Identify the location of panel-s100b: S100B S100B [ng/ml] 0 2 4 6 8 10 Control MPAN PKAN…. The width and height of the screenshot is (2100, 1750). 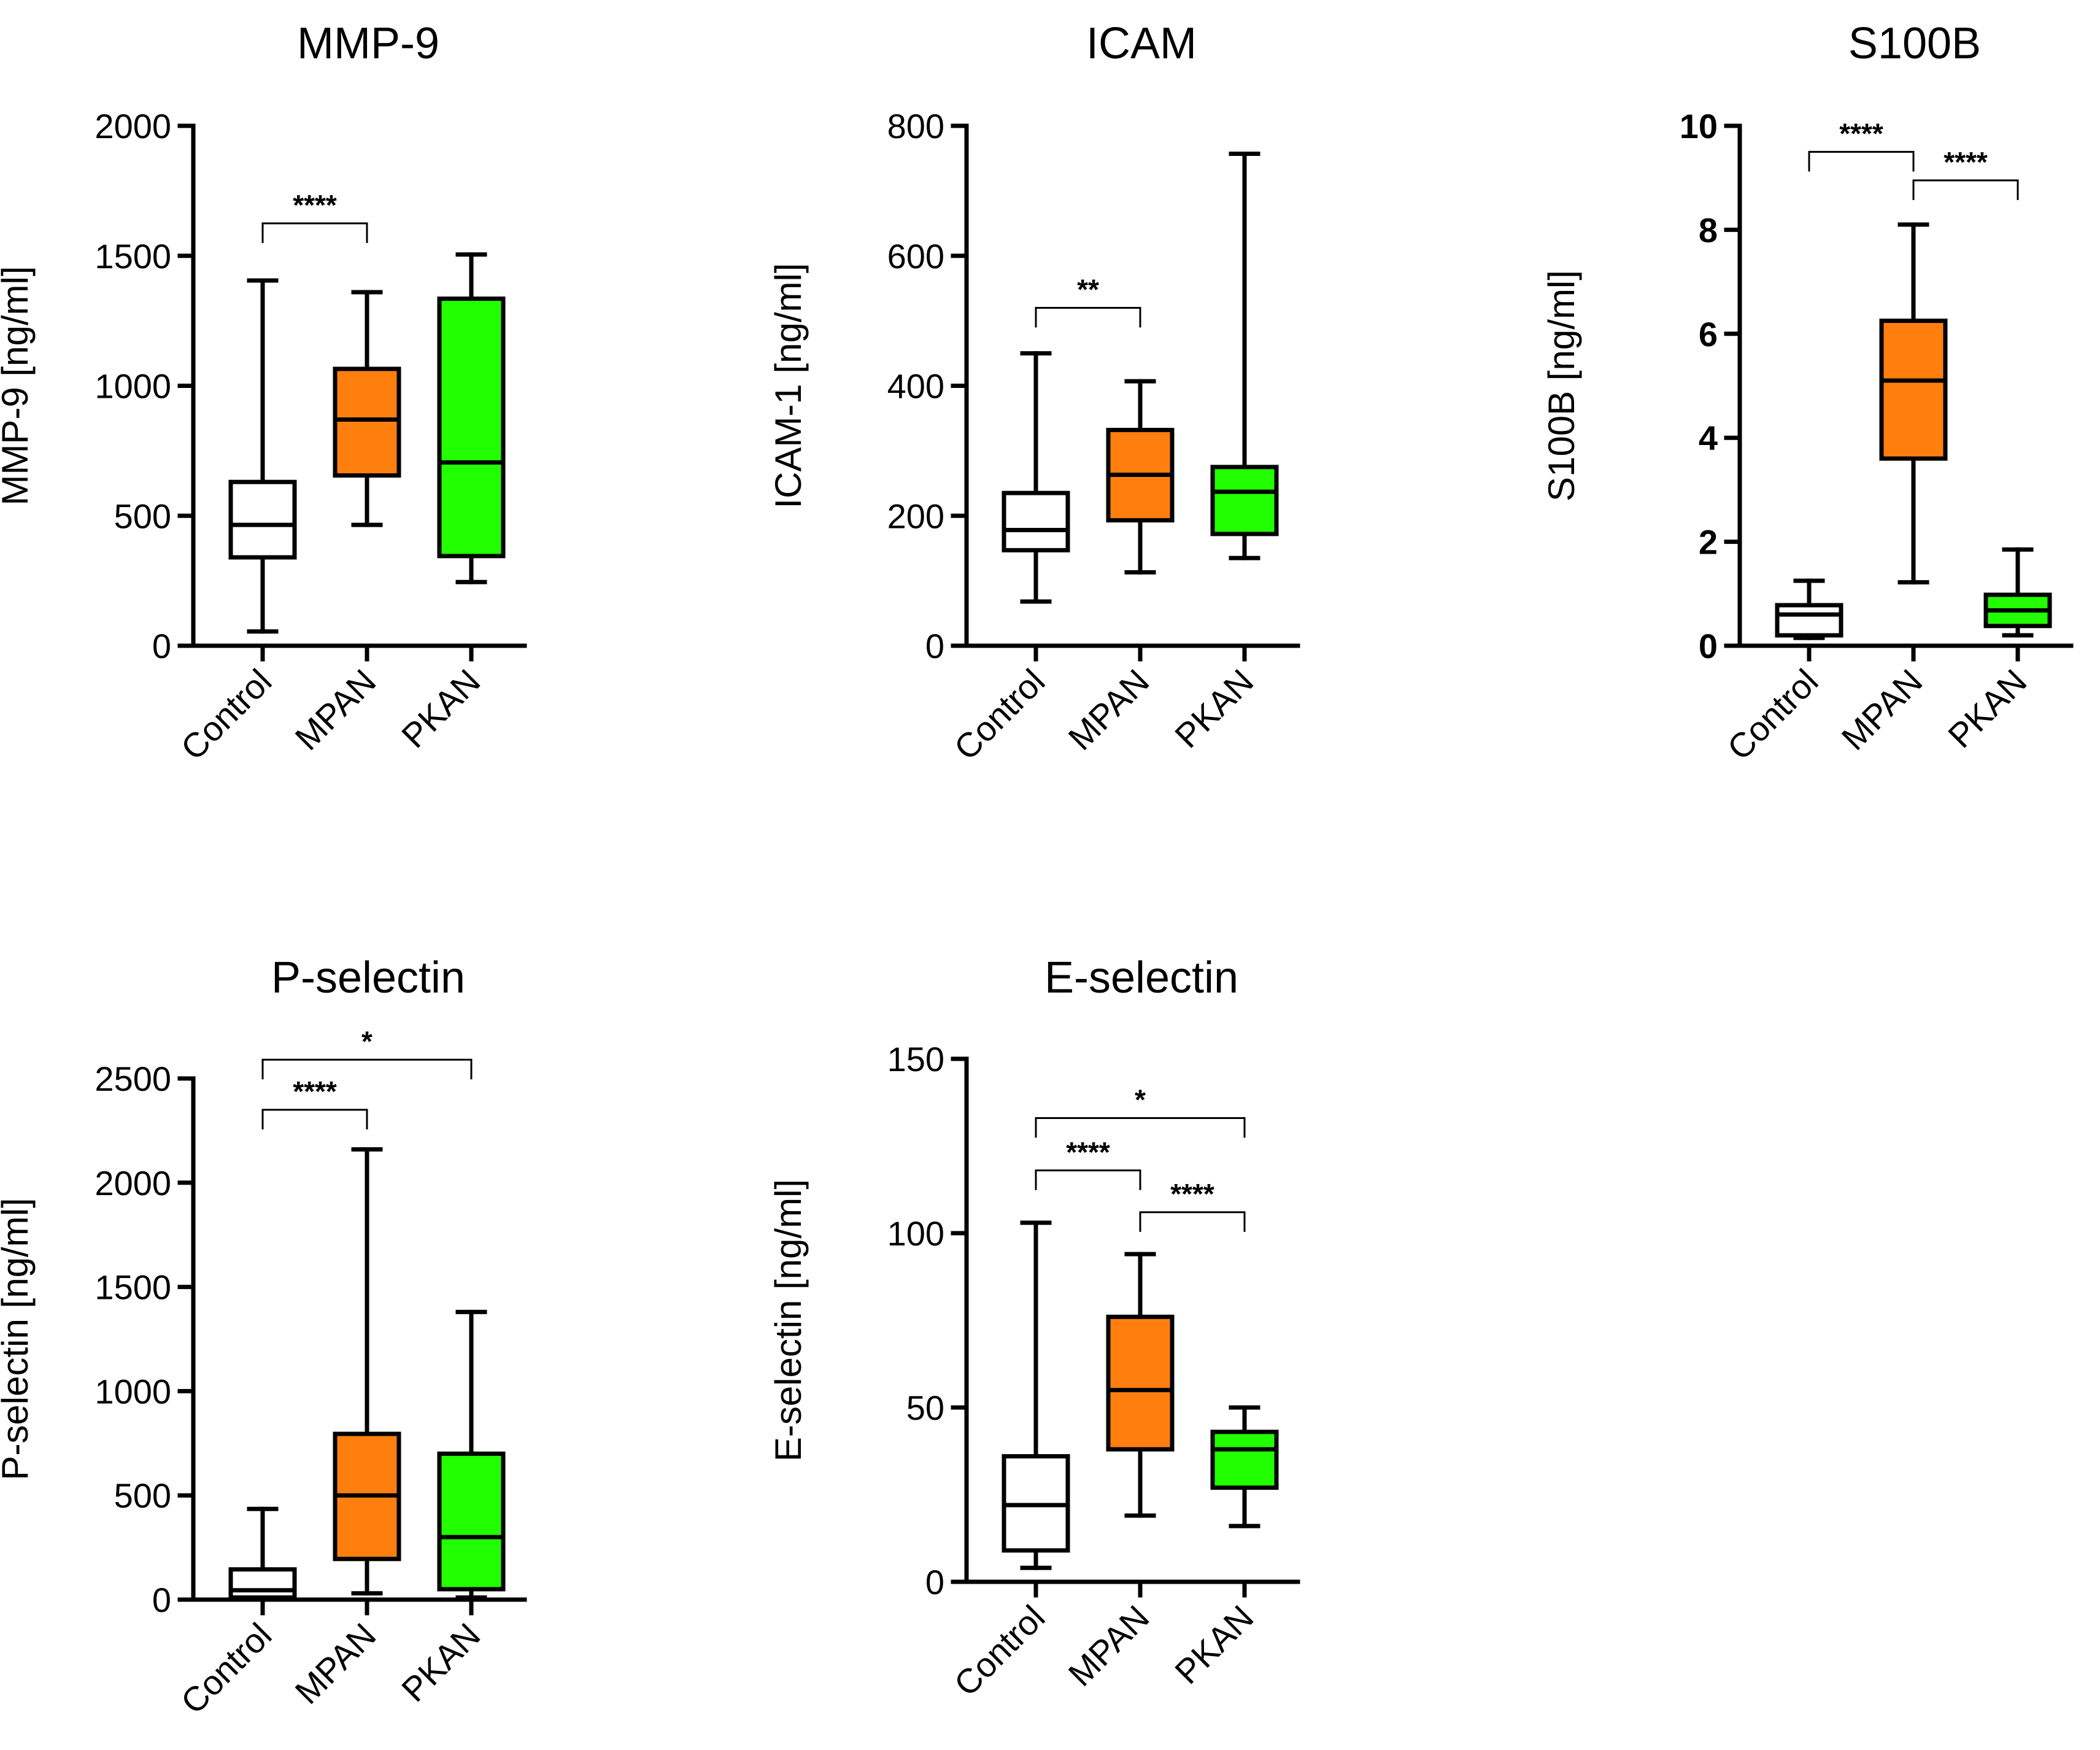
(1807, 393).